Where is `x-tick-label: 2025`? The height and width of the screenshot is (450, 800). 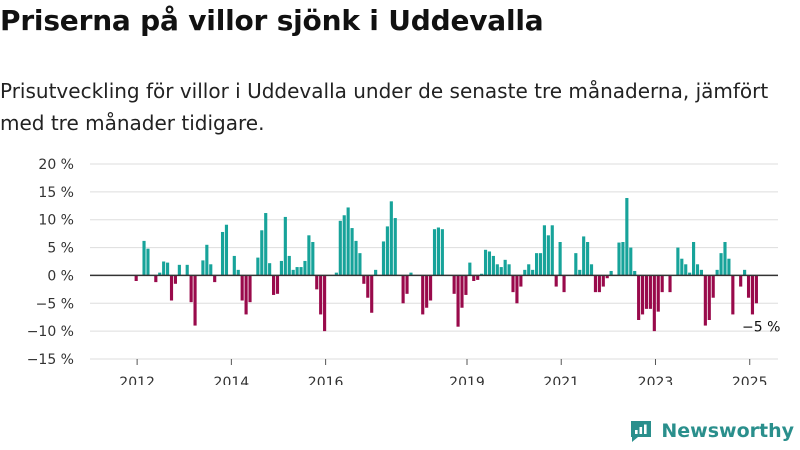 x-tick-label: 2025 is located at coordinates (750, 380).